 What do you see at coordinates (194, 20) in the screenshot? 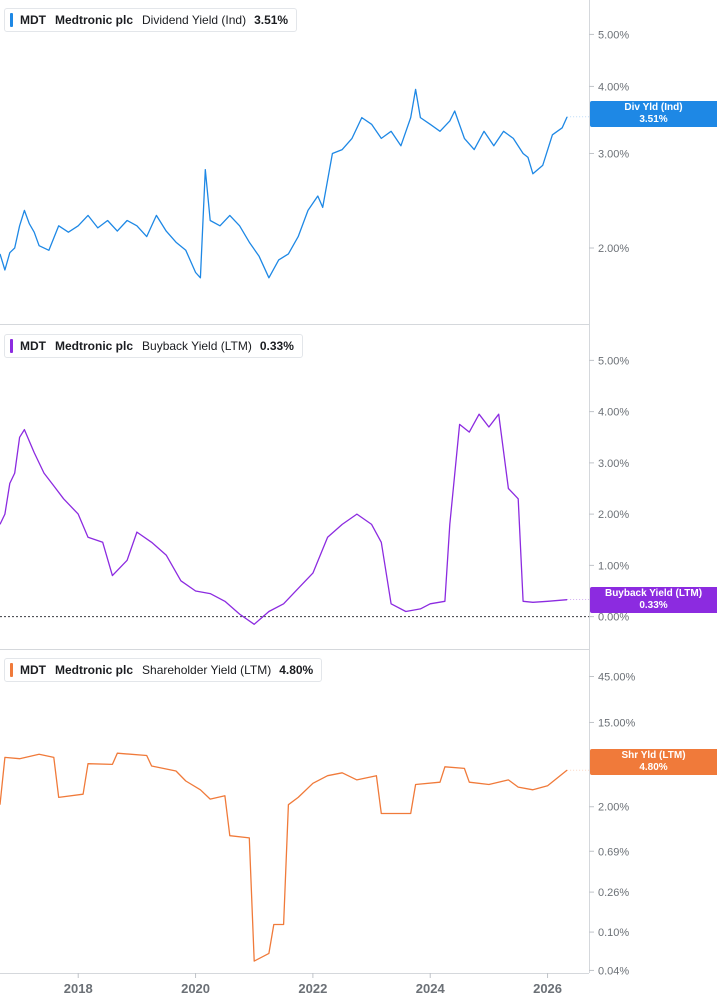
I see `legend-metric: Dividend Yield (Ind)` at bounding box center [194, 20].